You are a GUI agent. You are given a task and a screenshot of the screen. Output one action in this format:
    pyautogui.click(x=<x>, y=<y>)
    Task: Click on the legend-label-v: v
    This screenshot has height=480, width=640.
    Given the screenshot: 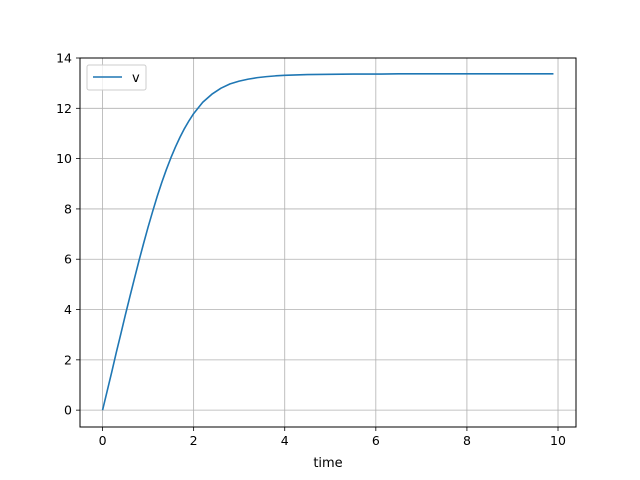 What is the action you would take?
    pyautogui.click(x=136, y=78)
    